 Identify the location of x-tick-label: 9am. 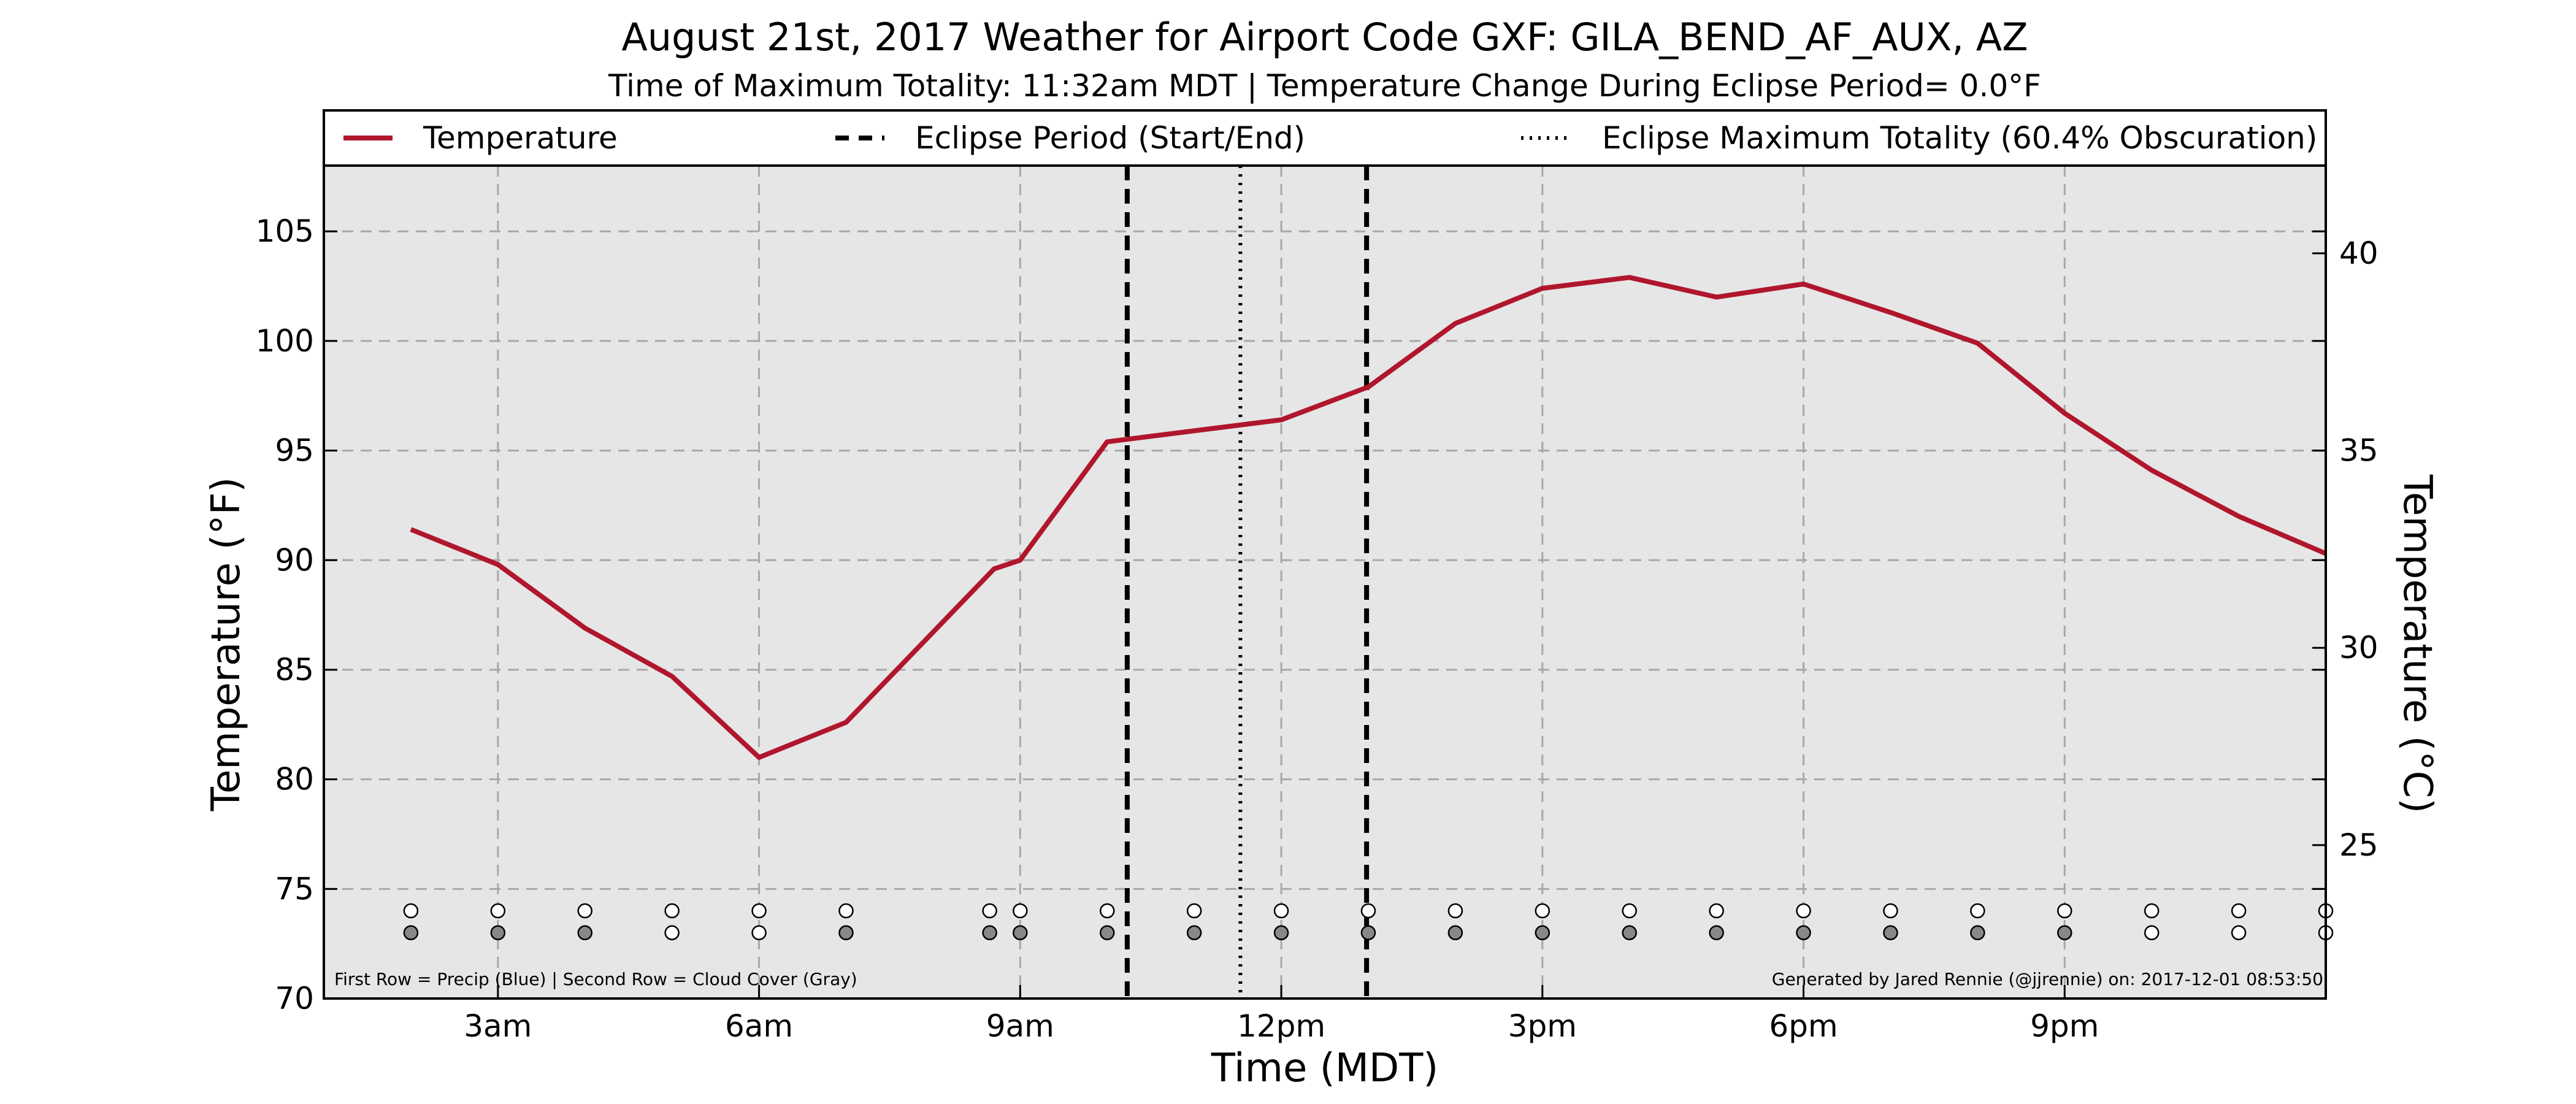
(1020, 1026).